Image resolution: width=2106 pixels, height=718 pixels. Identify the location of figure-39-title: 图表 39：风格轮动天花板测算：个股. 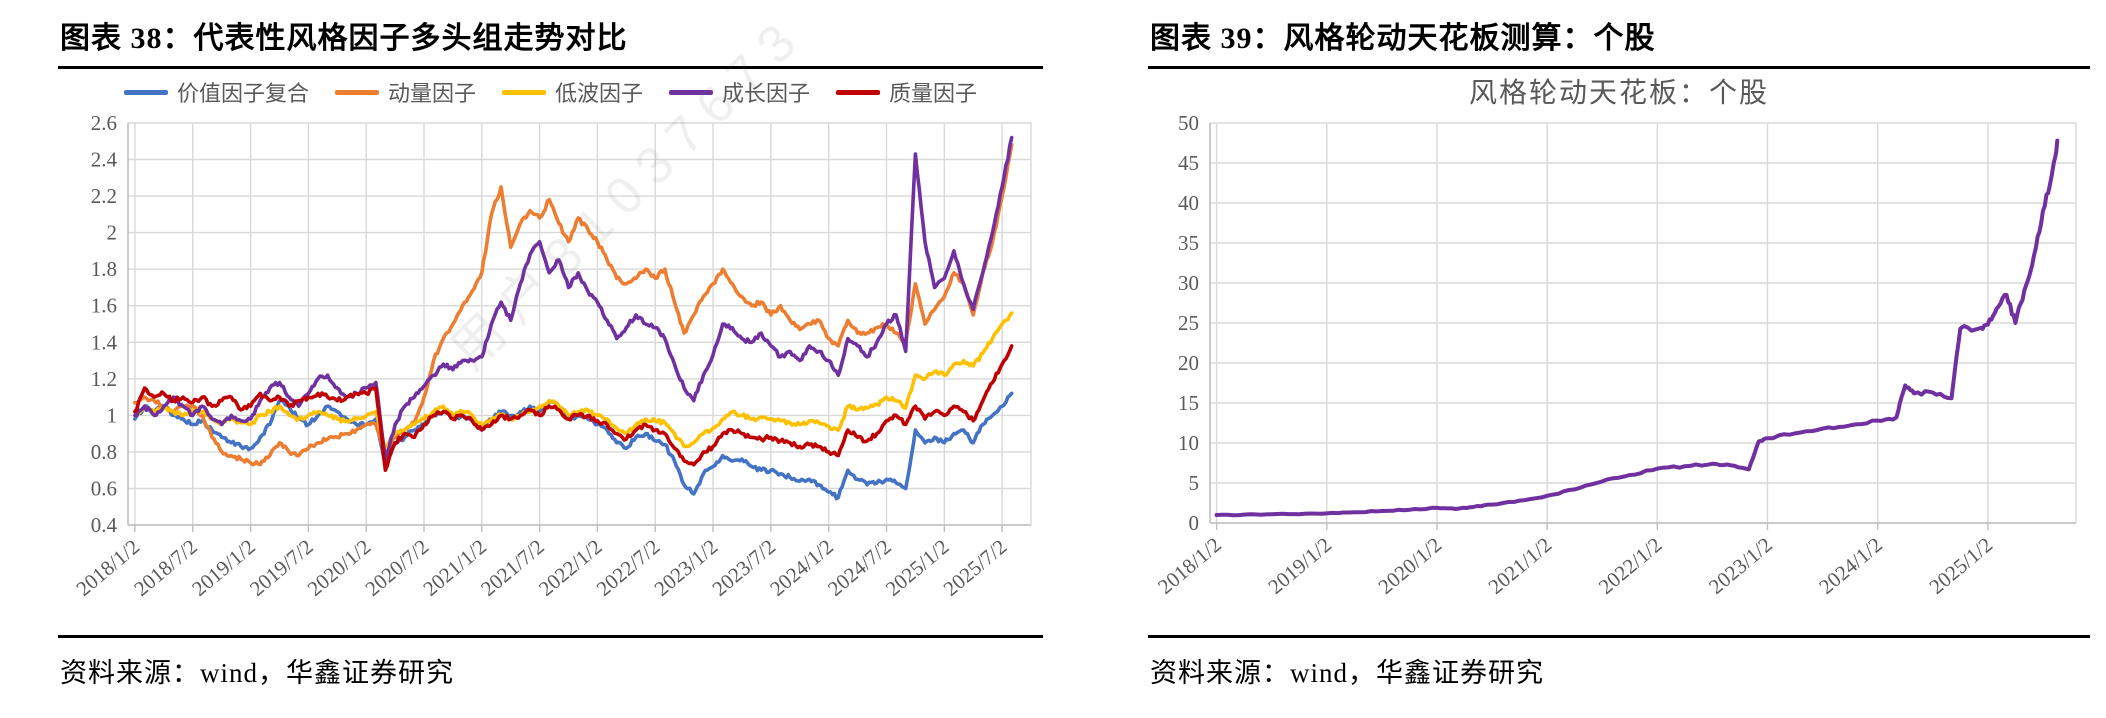
(1619, 34).